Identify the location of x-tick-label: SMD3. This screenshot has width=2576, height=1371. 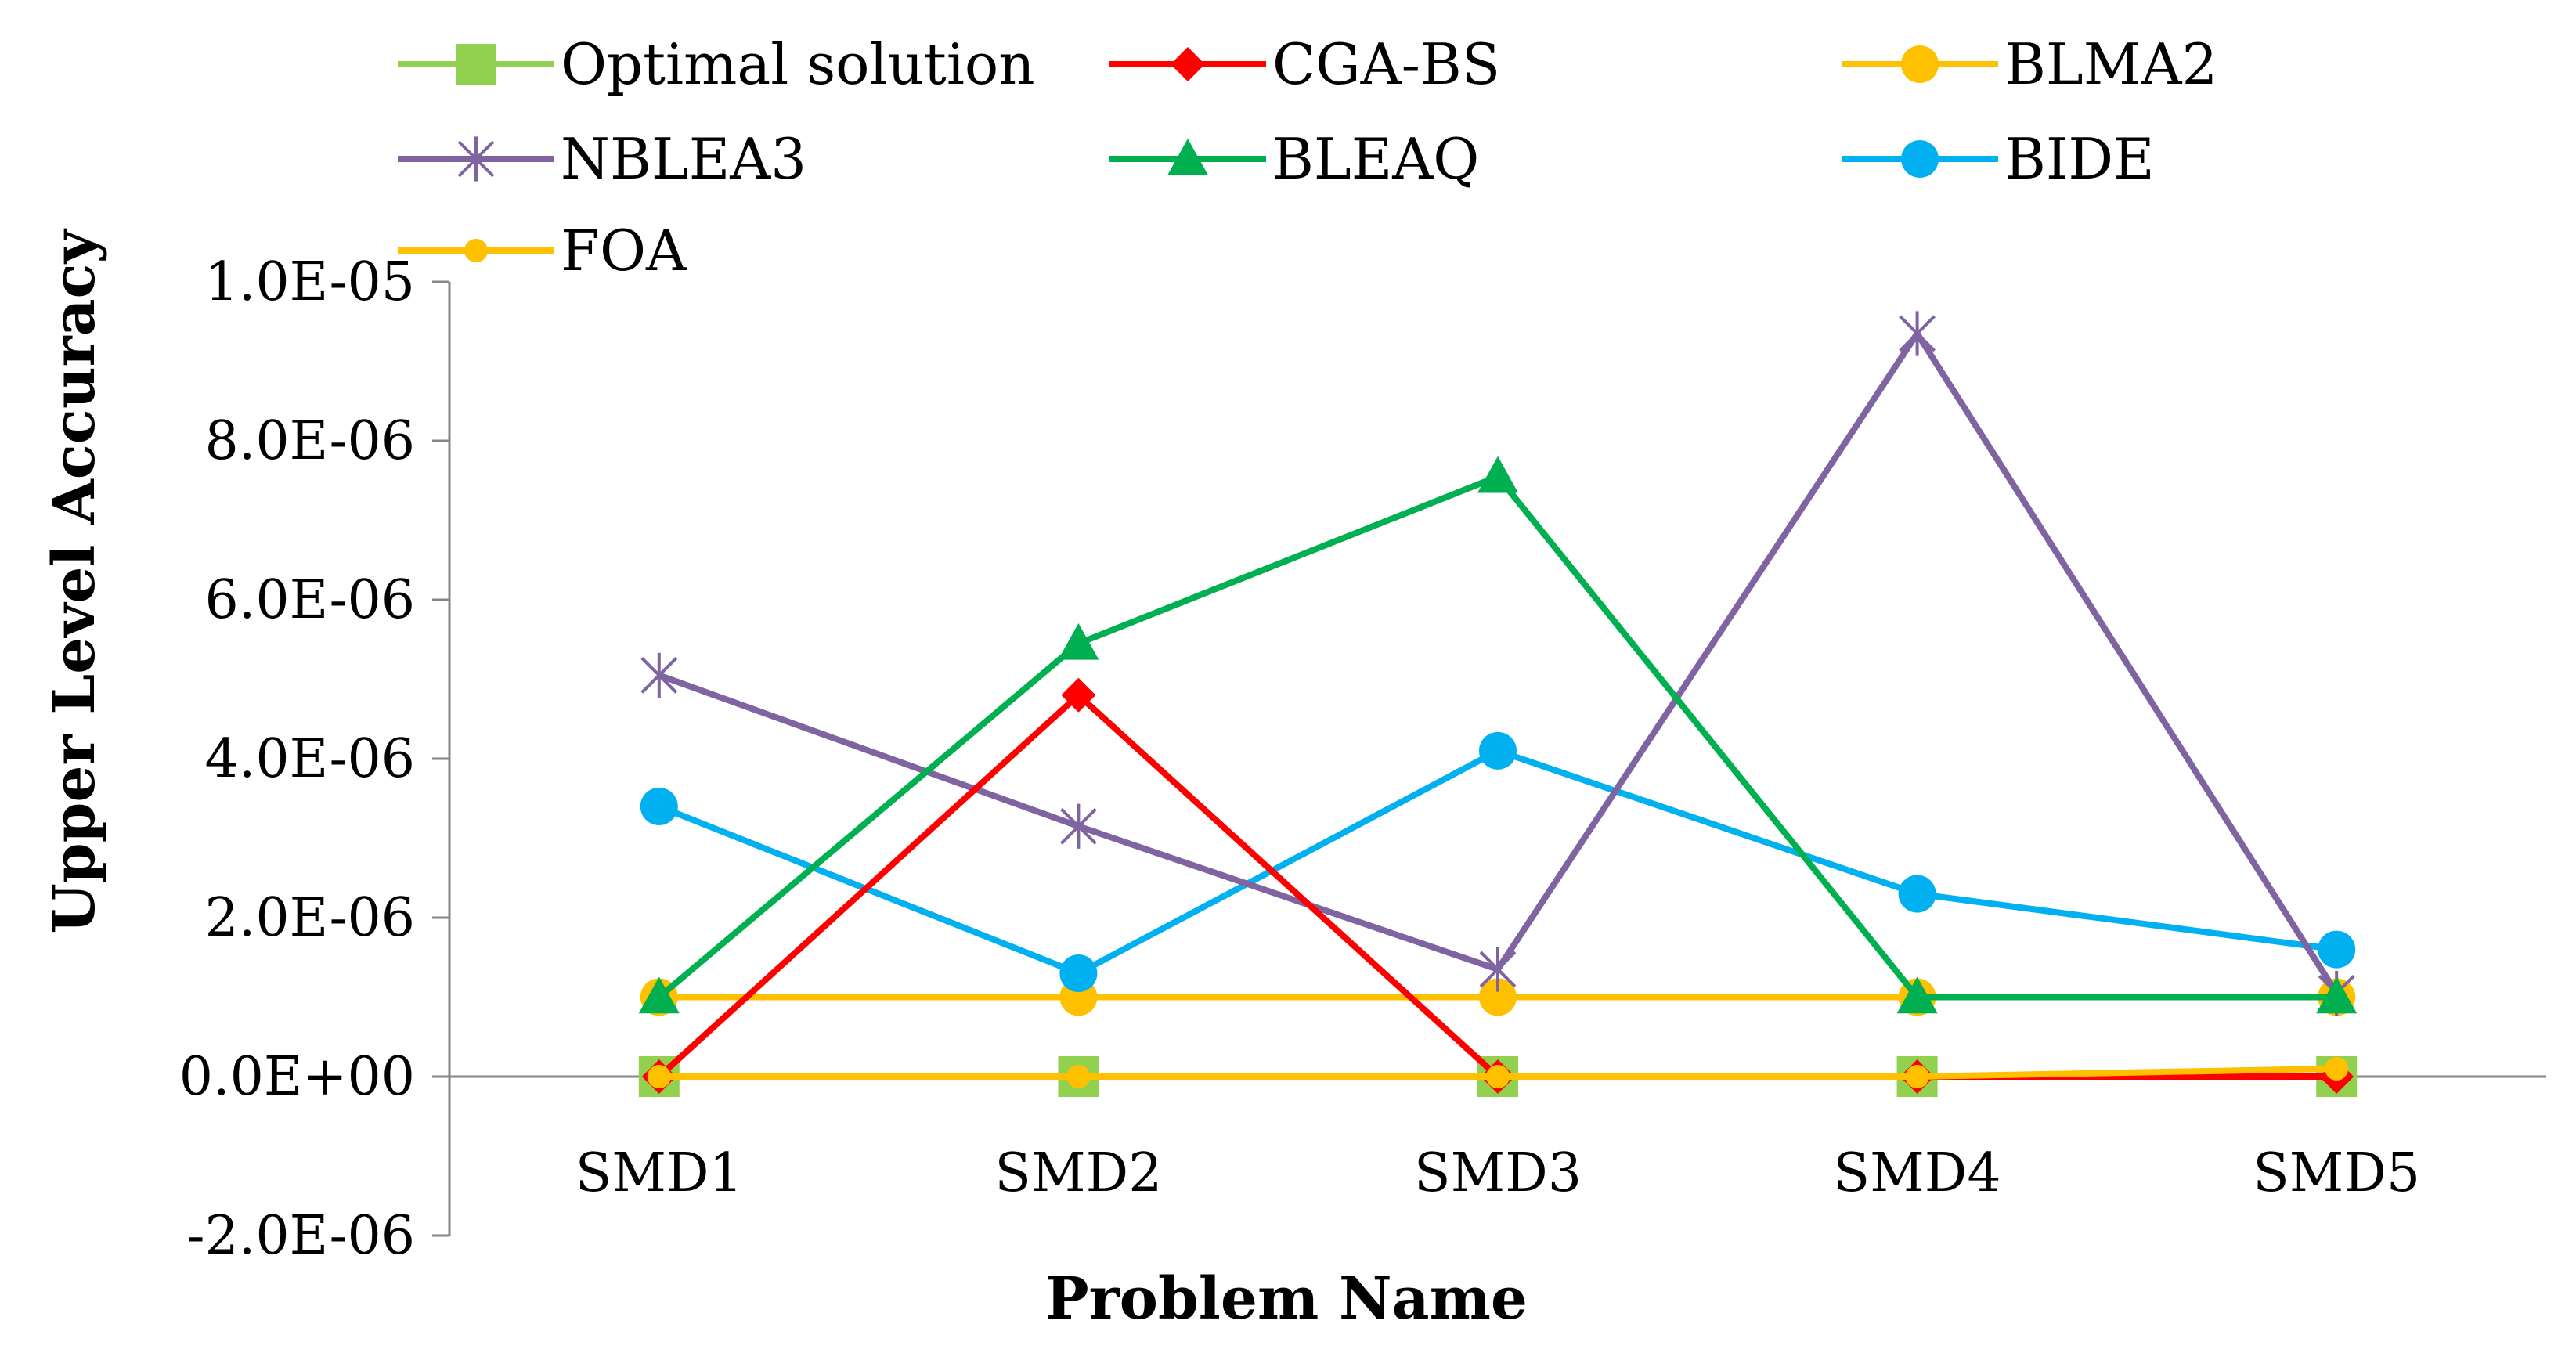
(1498, 1173).